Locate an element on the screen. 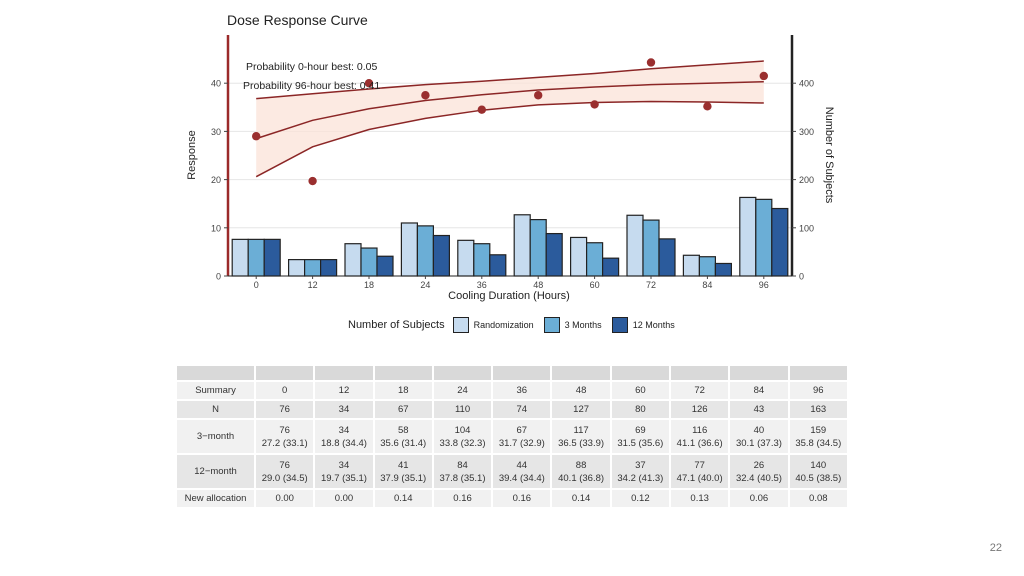 The width and height of the screenshot is (1024, 576). cell-mean-sd: 27.2 (33.1) is located at coordinates (284, 443).